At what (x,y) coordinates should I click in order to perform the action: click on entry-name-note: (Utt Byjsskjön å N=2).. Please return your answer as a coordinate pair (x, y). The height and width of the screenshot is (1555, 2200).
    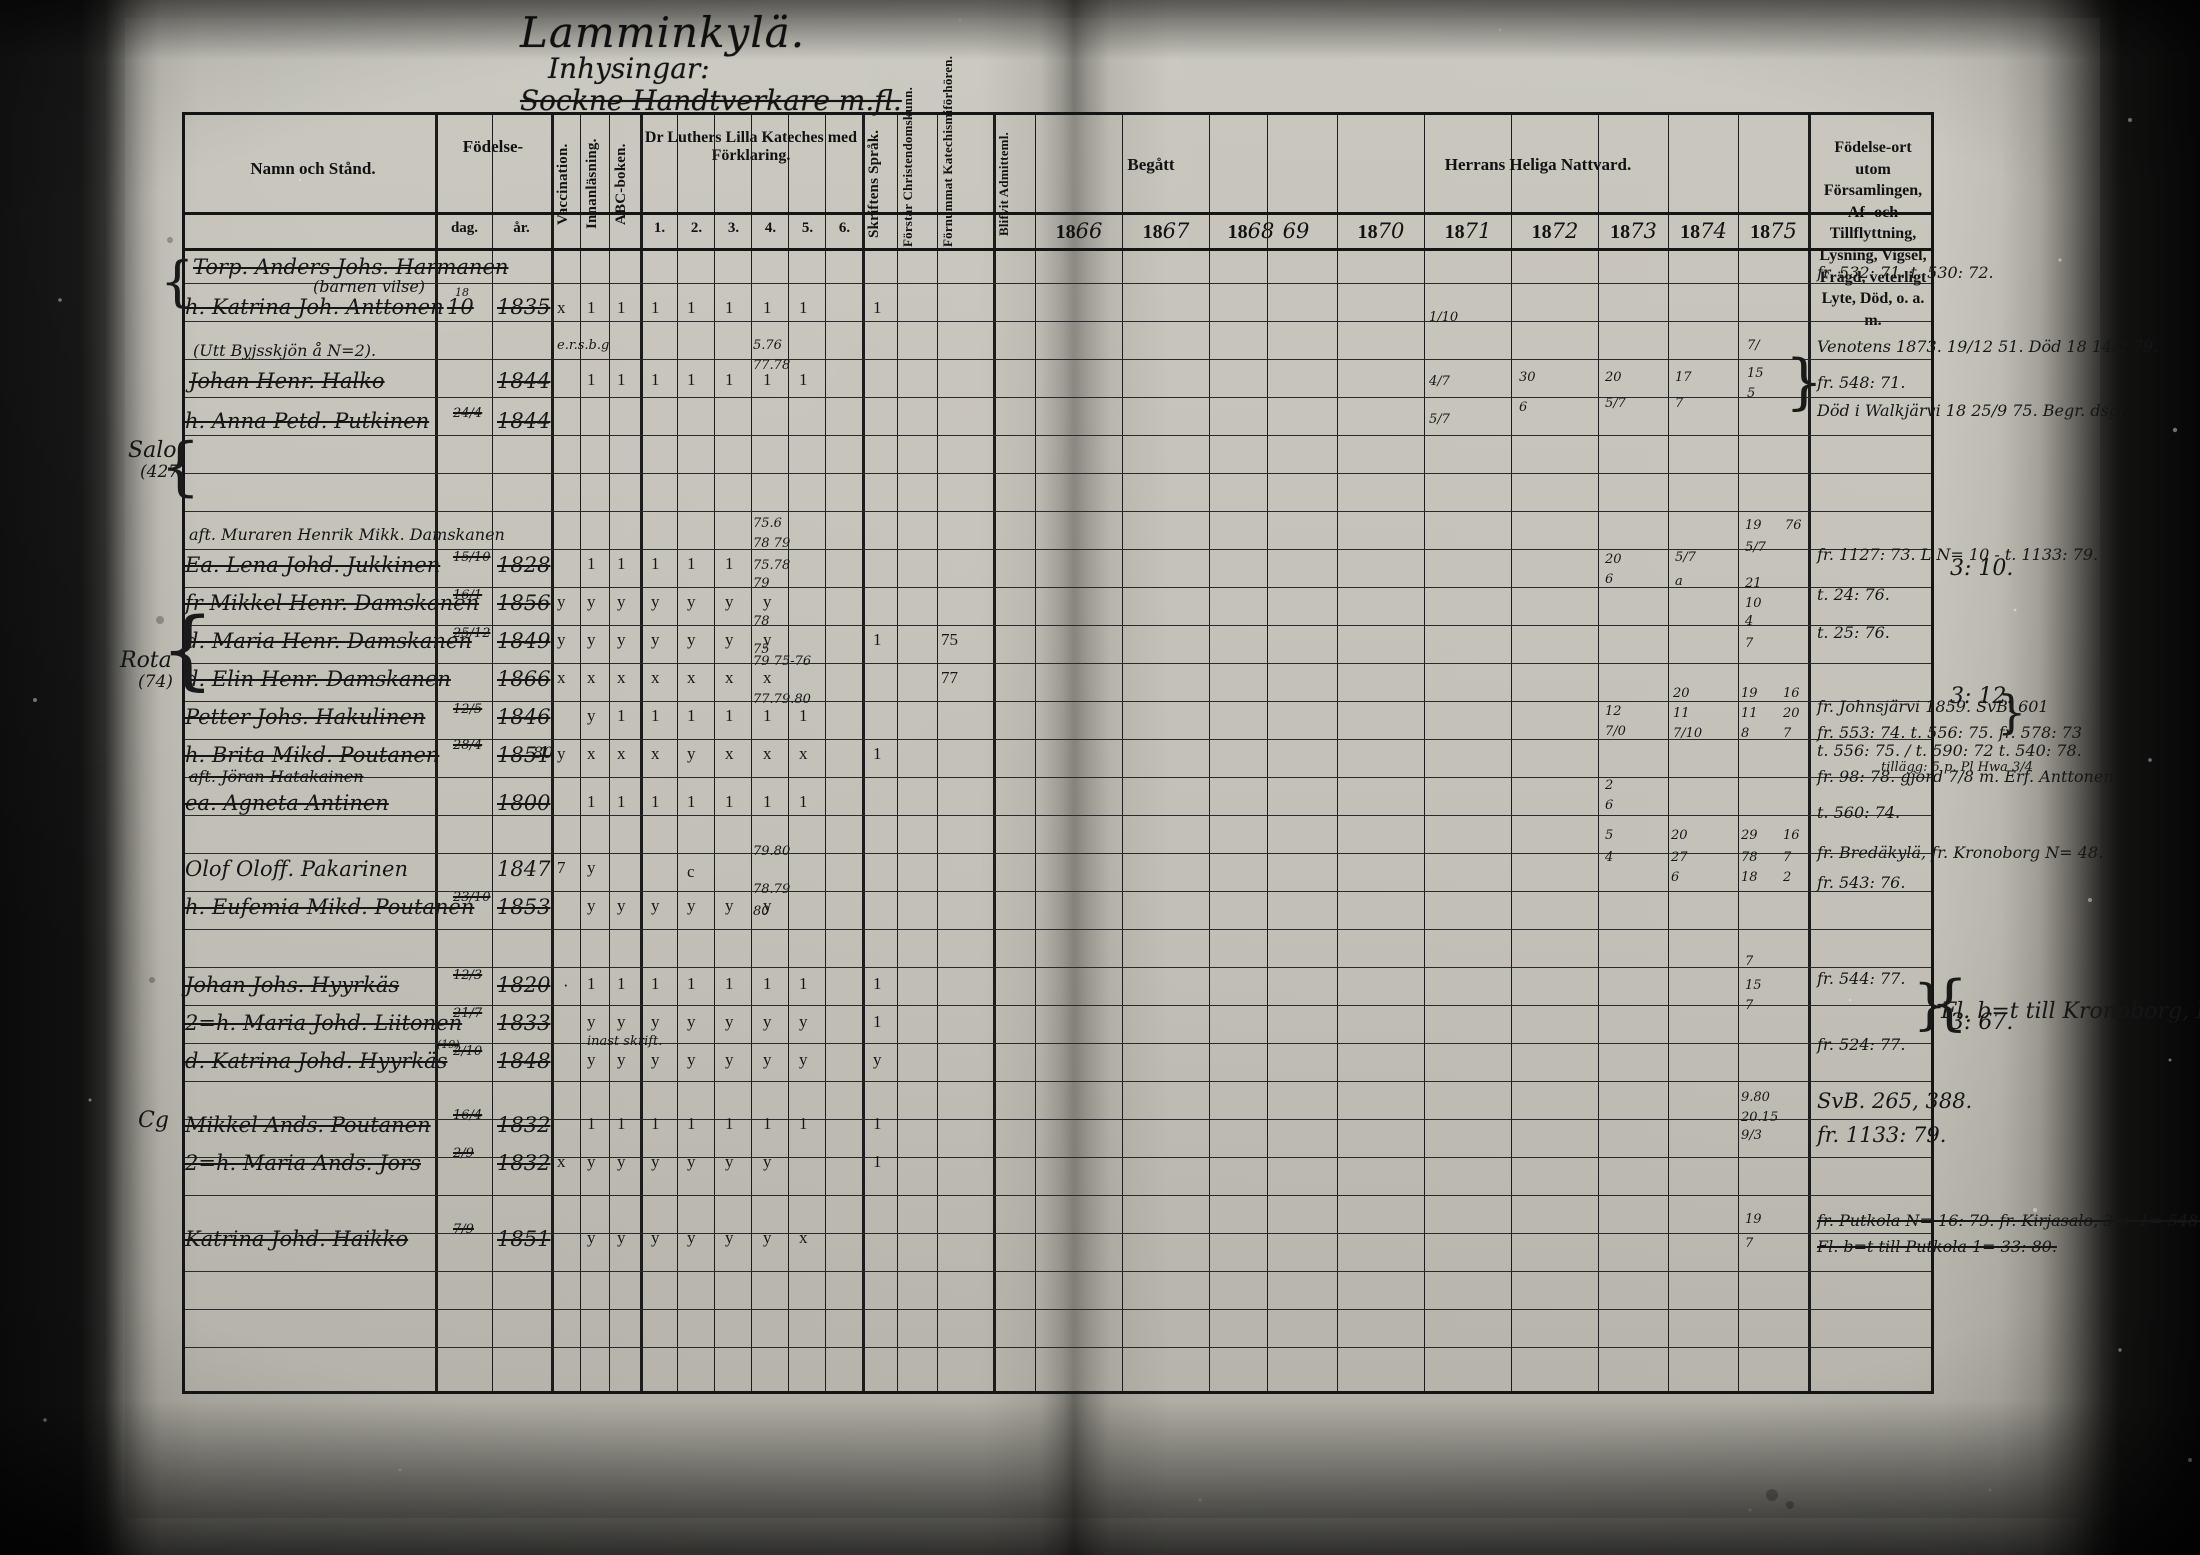
    Looking at the image, I should click on (285, 350).